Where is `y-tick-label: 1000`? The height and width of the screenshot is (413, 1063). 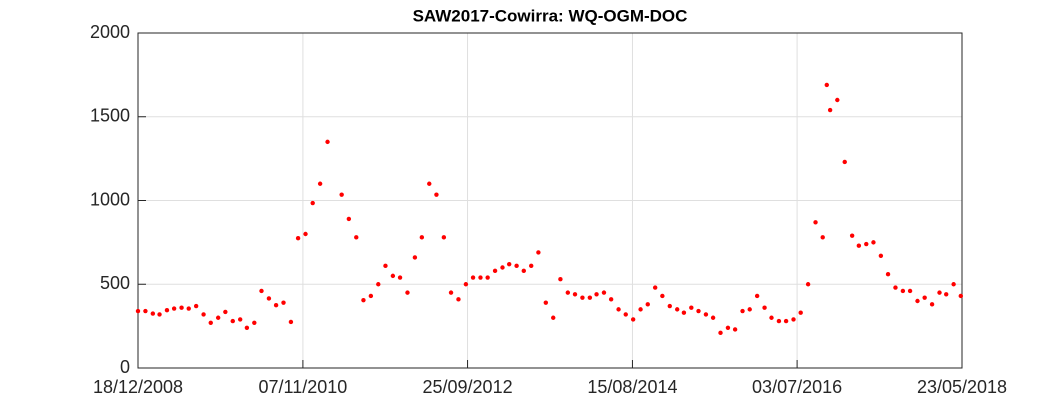 y-tick-label: 1000 is located at coordinates (110, 199).